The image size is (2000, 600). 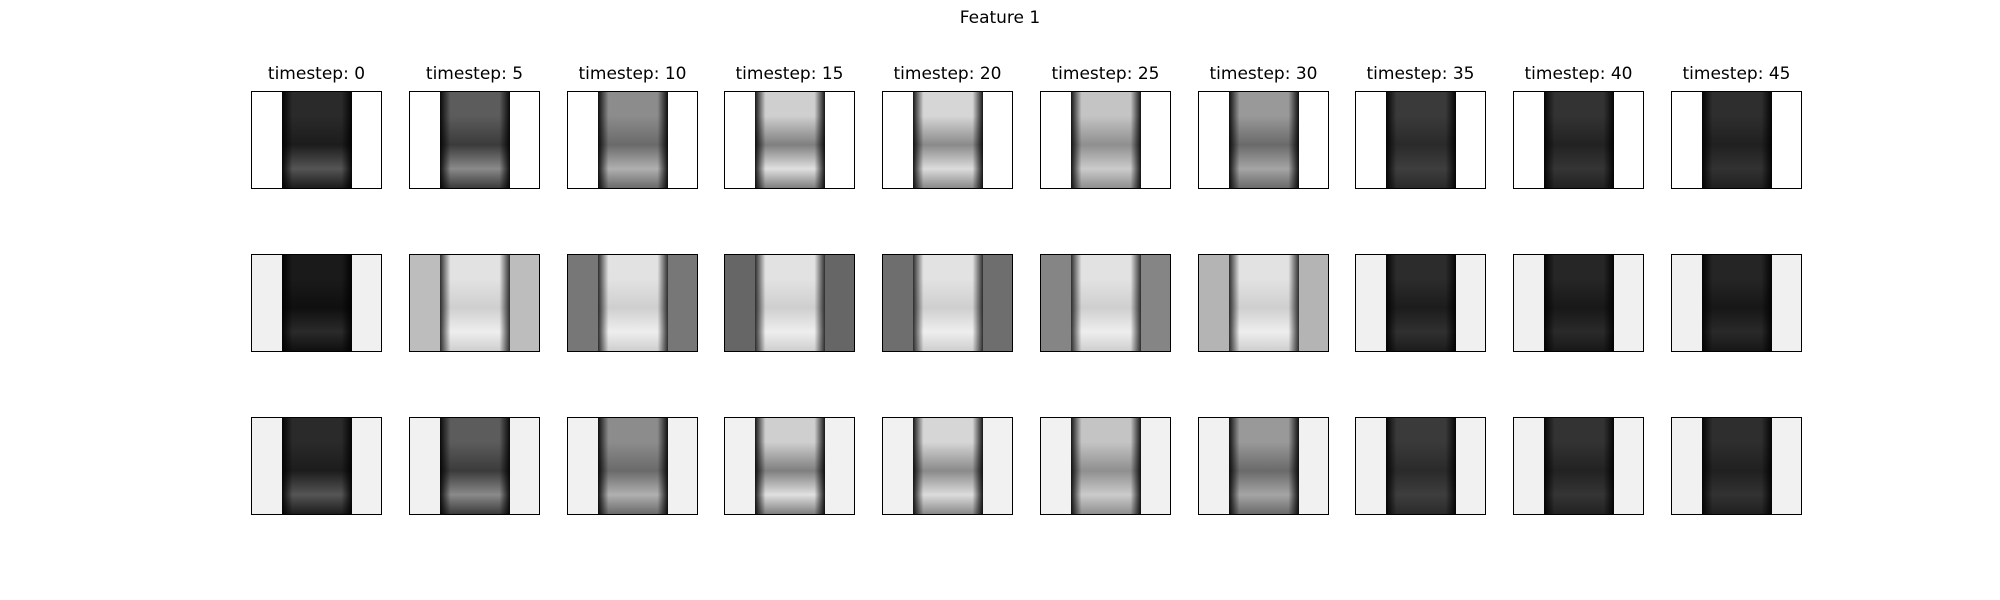 What do you see at coordinates (474, 74) in the screenshot?
I see `column-title: timestep: 5` at bounding box center [474, 74].